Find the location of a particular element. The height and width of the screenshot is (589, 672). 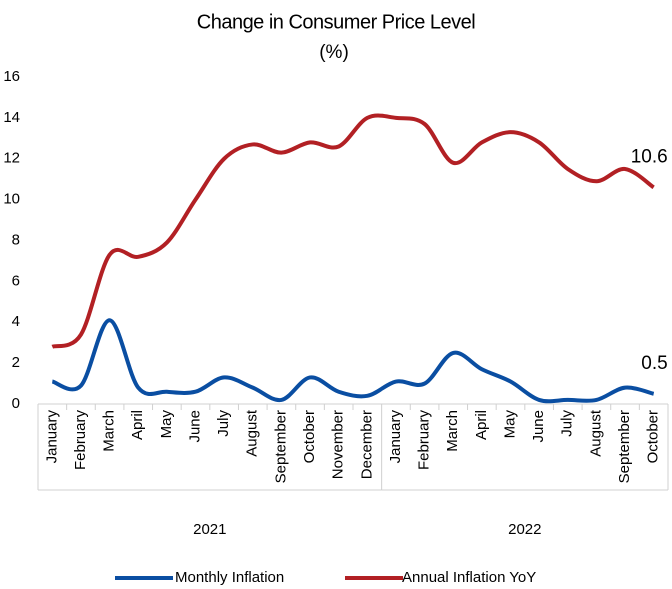

data-label: 10.6 is located at coordinates (649, 156).